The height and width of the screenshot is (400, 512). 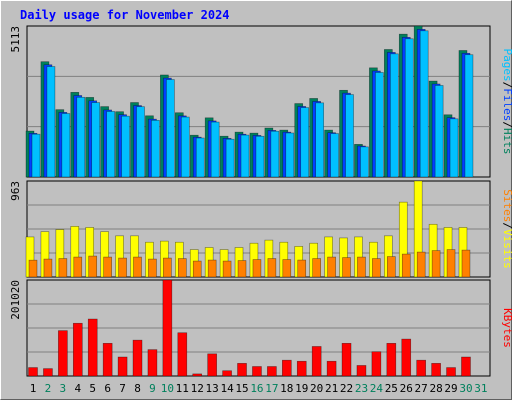 I want to click on legend-entry: Hits, so click(x=506, y=141).